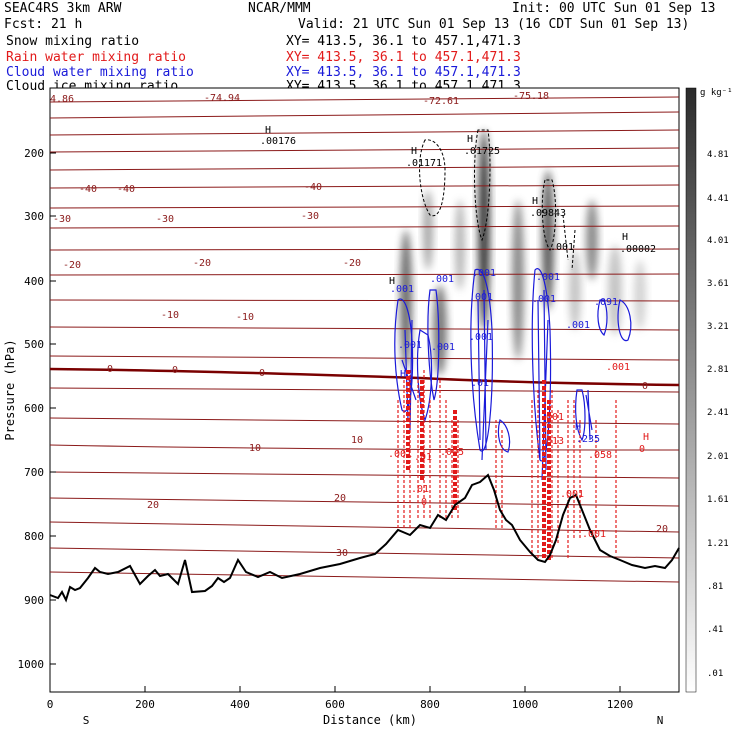 The image size is (740, 740). Describe the element at coordinates (718, 544) in the screenshot. I see `colorbar-tick: 1.21` at that location.